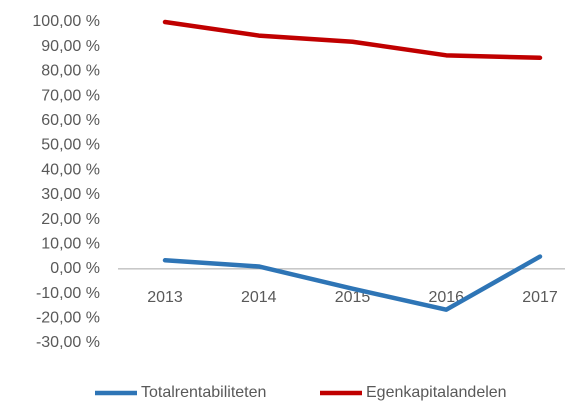 This screenshot has width=572, height=403. What do you see at coordinates (70, 120) in the screenshot?
I see `y-tick-label: 60,00 %` at bounding box center [70, 120].